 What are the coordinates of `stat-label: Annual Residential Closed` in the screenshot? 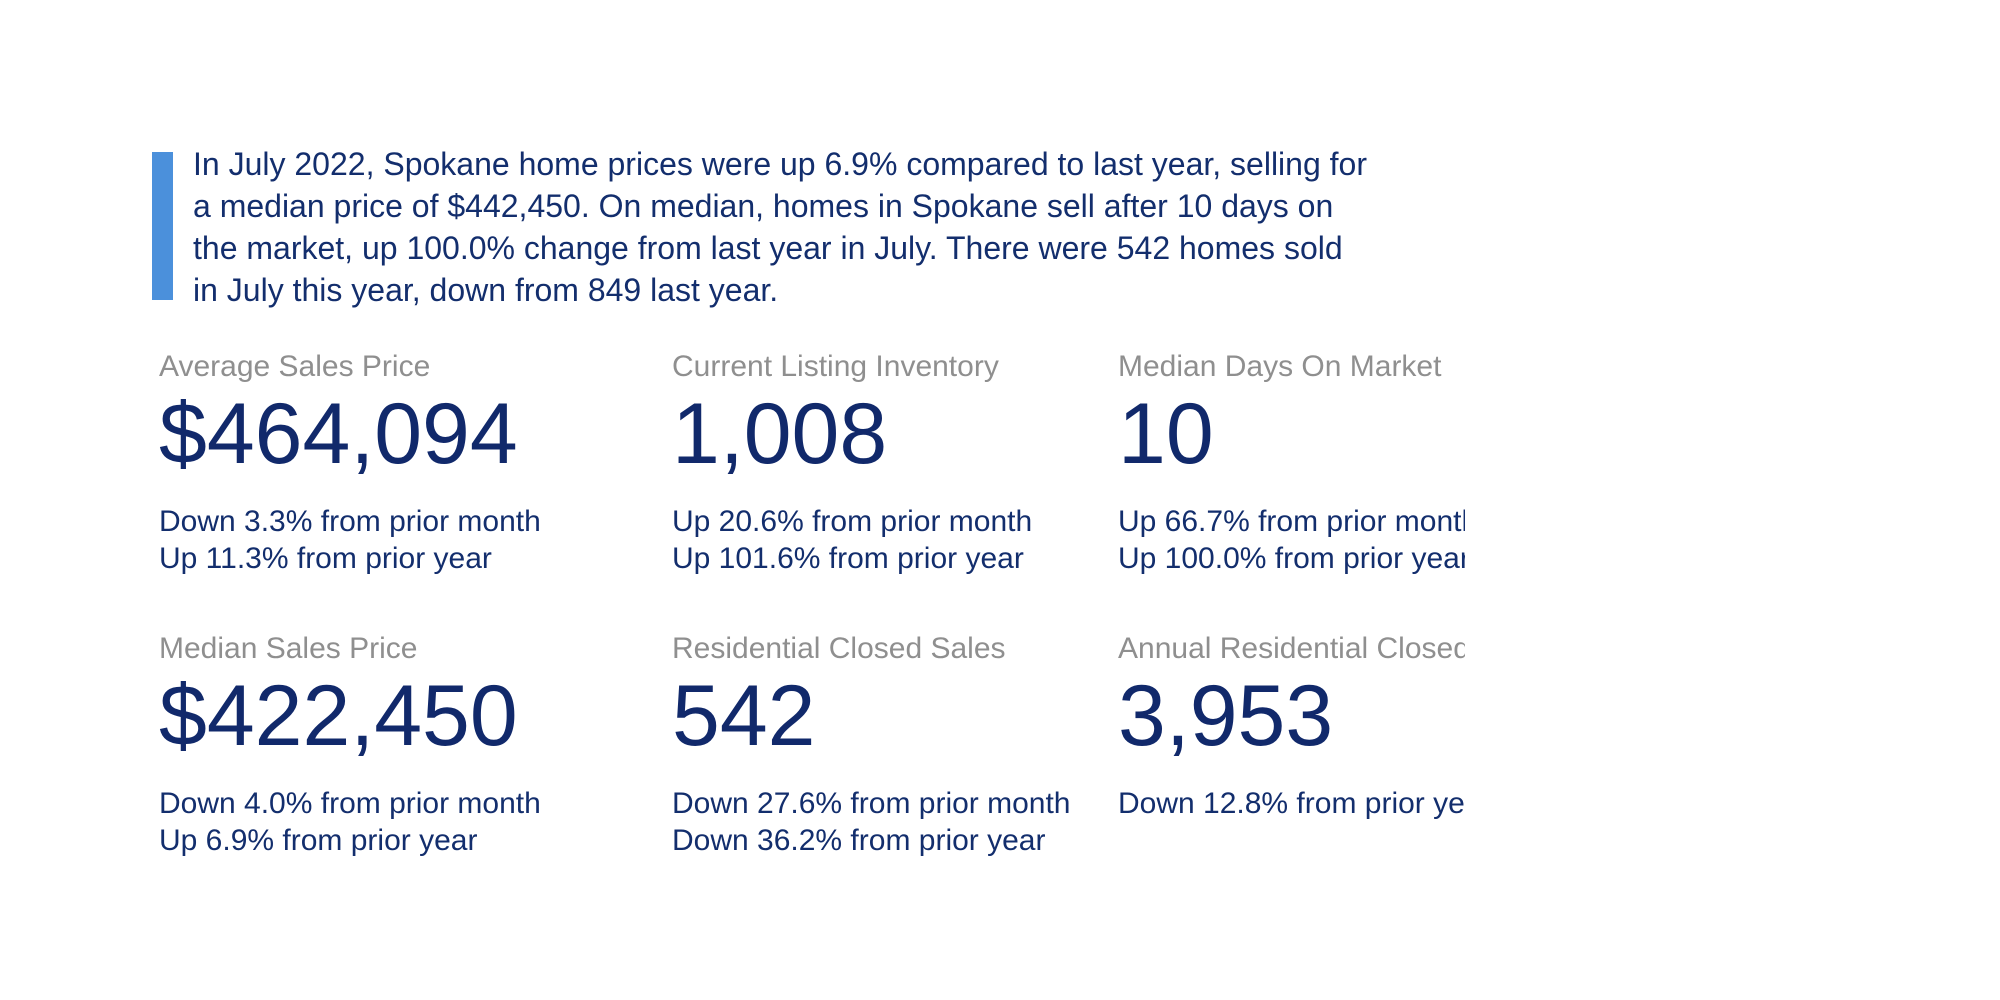 It's located at (1291, 648).